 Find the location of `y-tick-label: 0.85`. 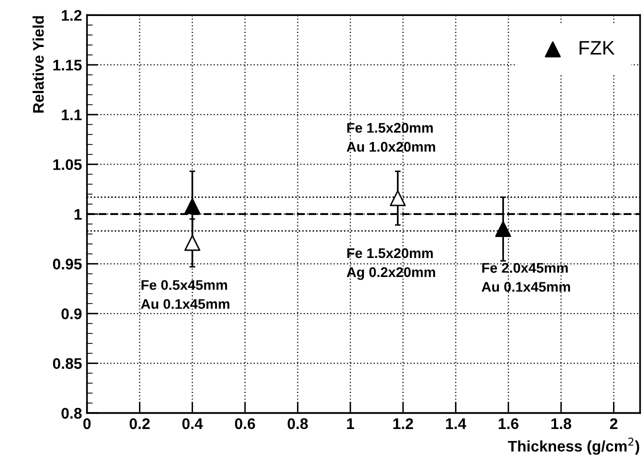

y-tick-label: 0.85 is located at coordinates (67, 363).